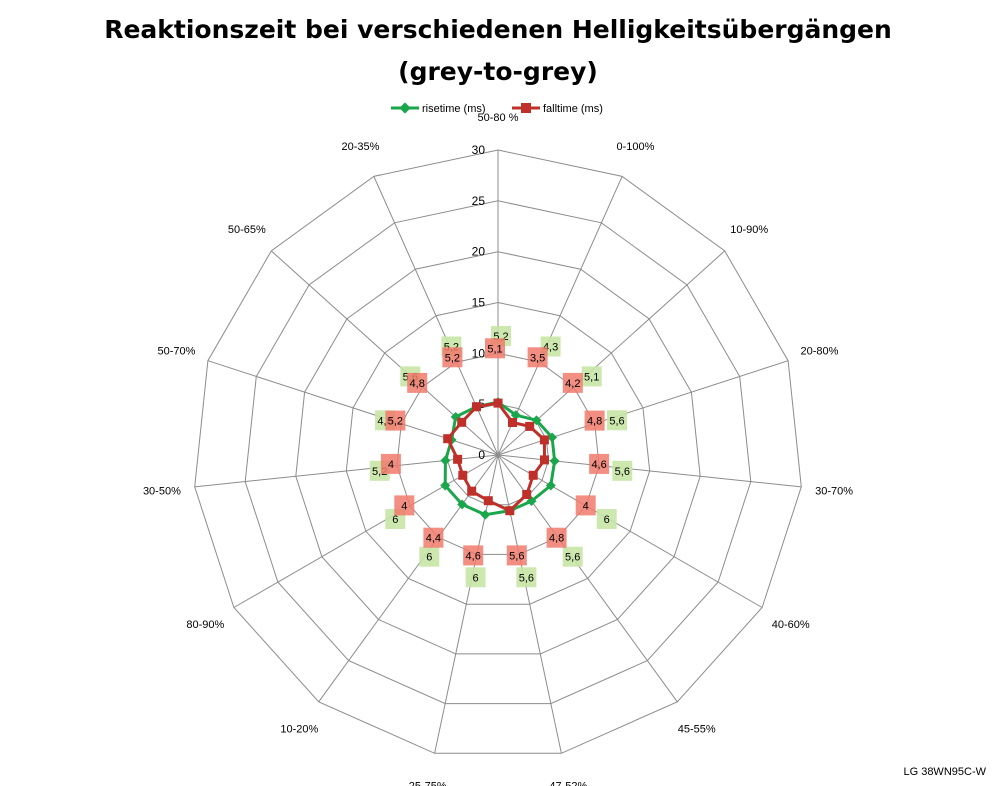 This screenshot has height=786, width=998. Describe the element at coordinates (498, 118) in the screenshot. I see `category-label: 50-80 %` at that location.